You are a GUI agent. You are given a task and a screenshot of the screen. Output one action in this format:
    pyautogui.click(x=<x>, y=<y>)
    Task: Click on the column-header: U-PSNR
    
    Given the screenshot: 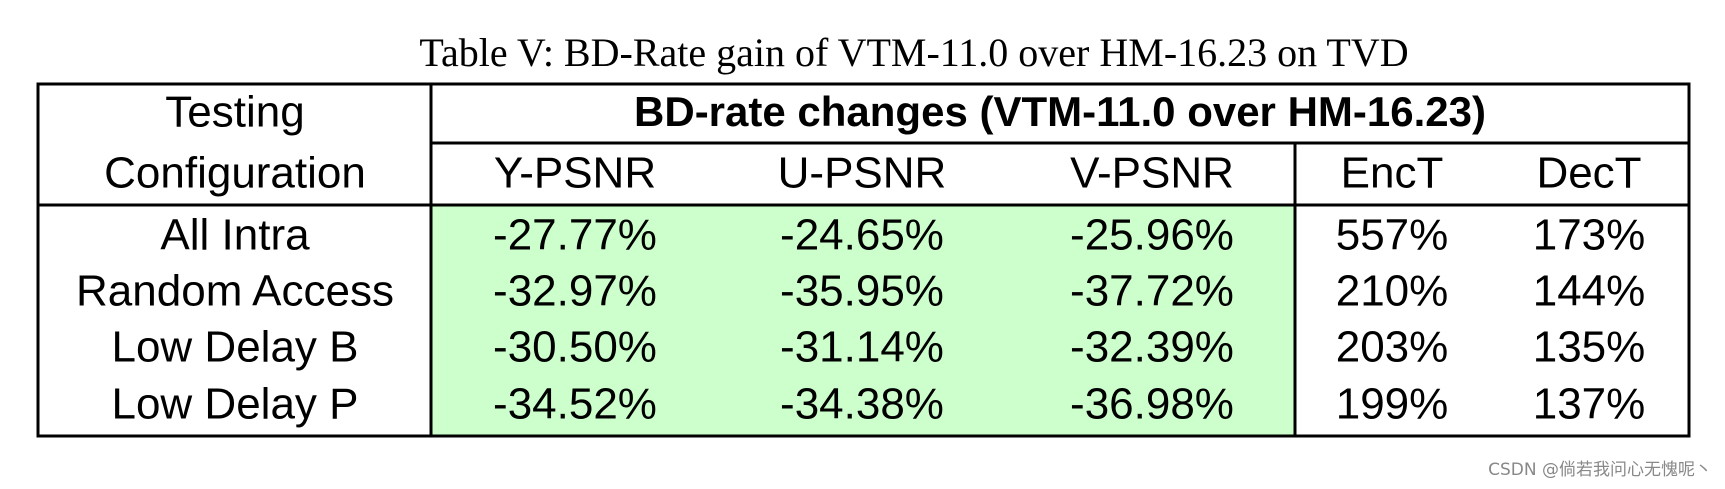 What is the action you would take?
    pyautogui.click(x=862, y=173)
    